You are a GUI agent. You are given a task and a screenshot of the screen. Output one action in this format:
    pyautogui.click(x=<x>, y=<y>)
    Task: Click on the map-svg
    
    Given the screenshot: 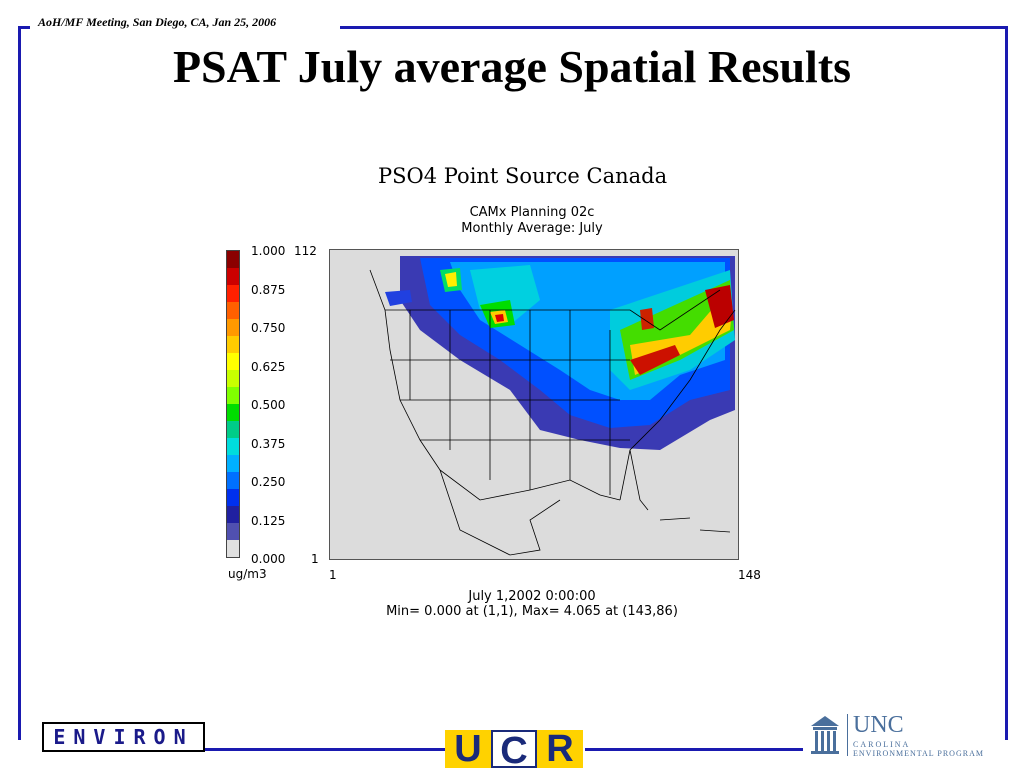 What is the action you would take?
    pyautogui.click(x=552, y=406)
    